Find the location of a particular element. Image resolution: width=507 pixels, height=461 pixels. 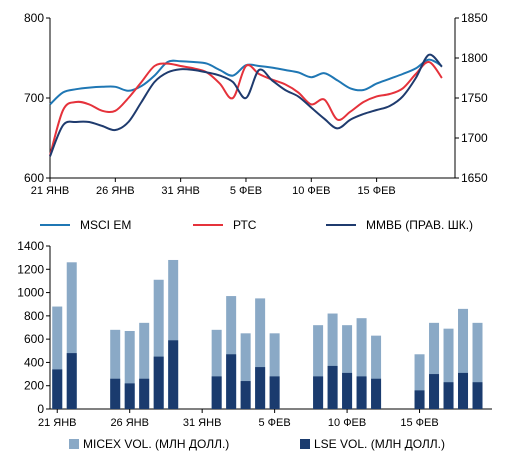

legend-label: MSCI EM is located at coordinates (105, 225).